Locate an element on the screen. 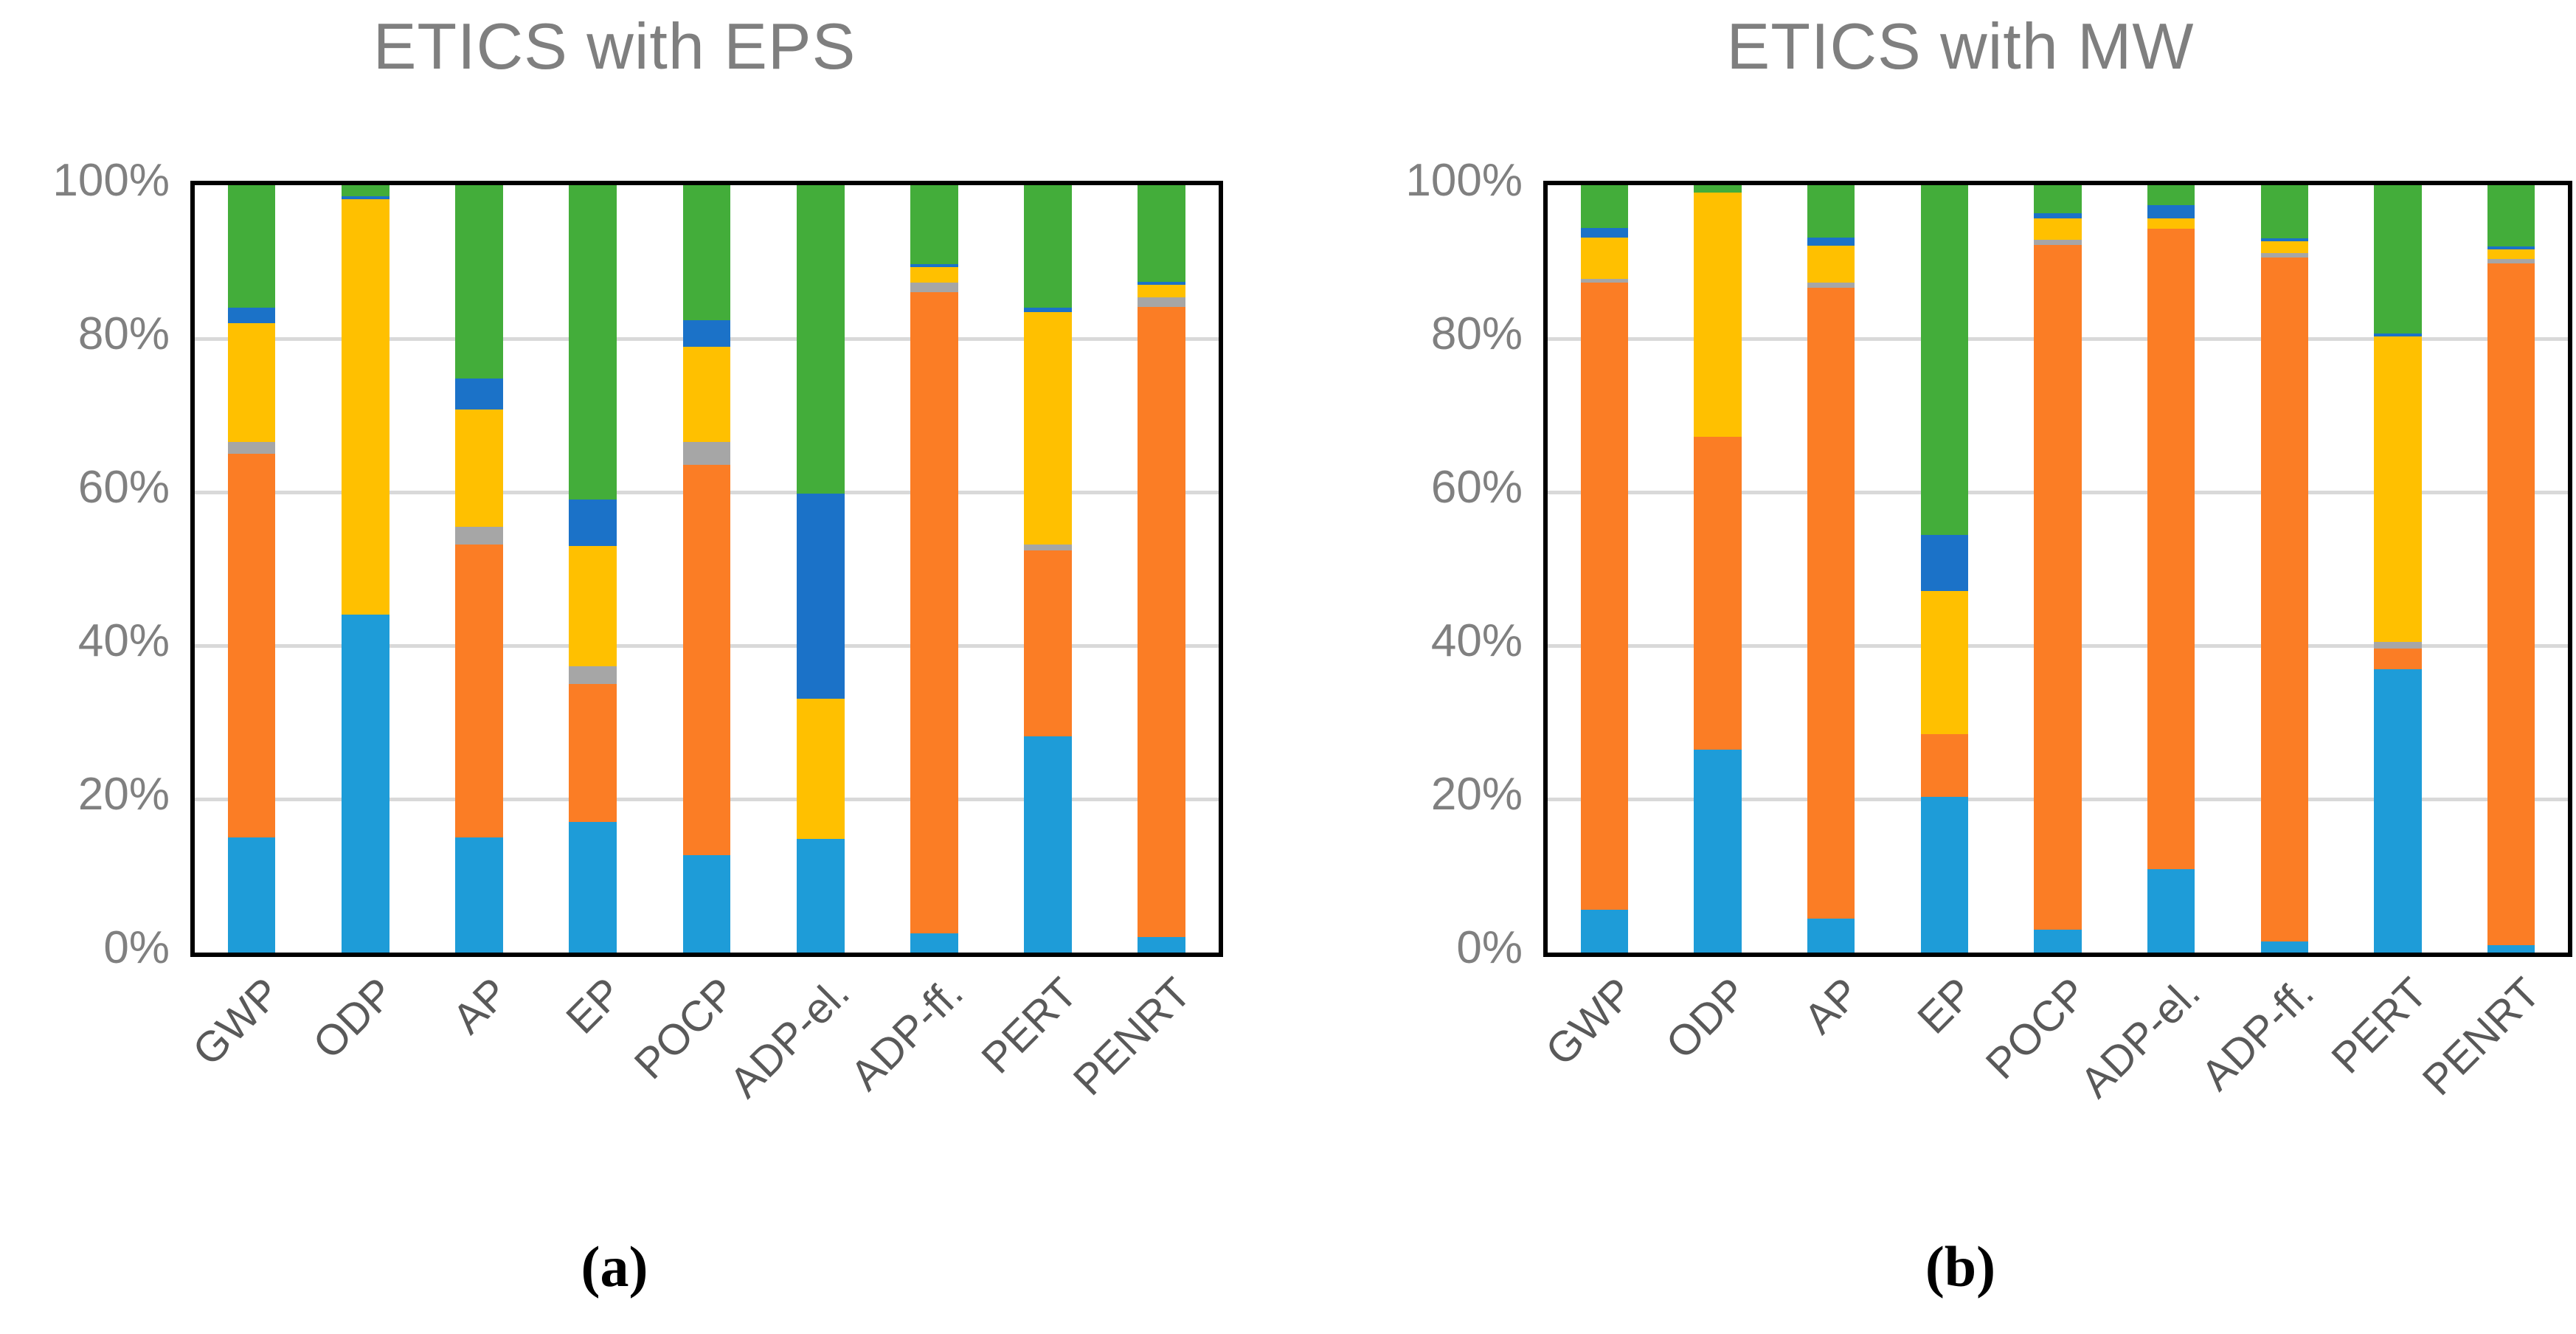 The width and height of the screenshot is (2576, 1334). x-tick-label-EP: EP is located at coordinates (1946, 1005).